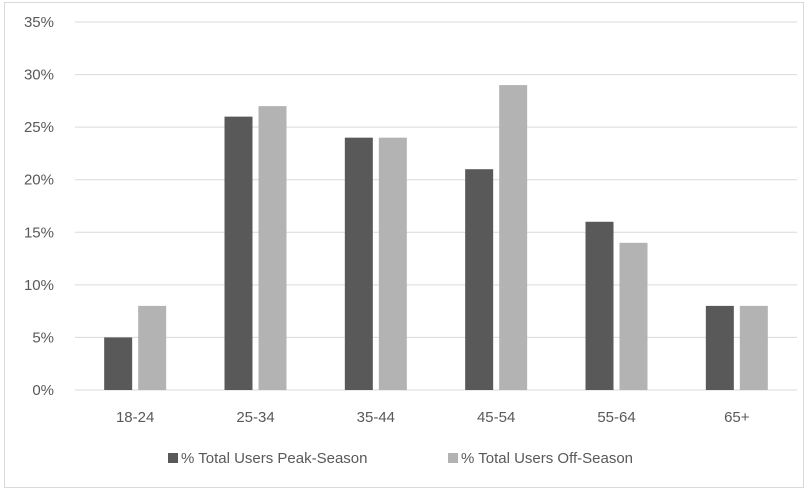  I want to click on legend-item: % Total Users Off-Season, so click(540, 458).